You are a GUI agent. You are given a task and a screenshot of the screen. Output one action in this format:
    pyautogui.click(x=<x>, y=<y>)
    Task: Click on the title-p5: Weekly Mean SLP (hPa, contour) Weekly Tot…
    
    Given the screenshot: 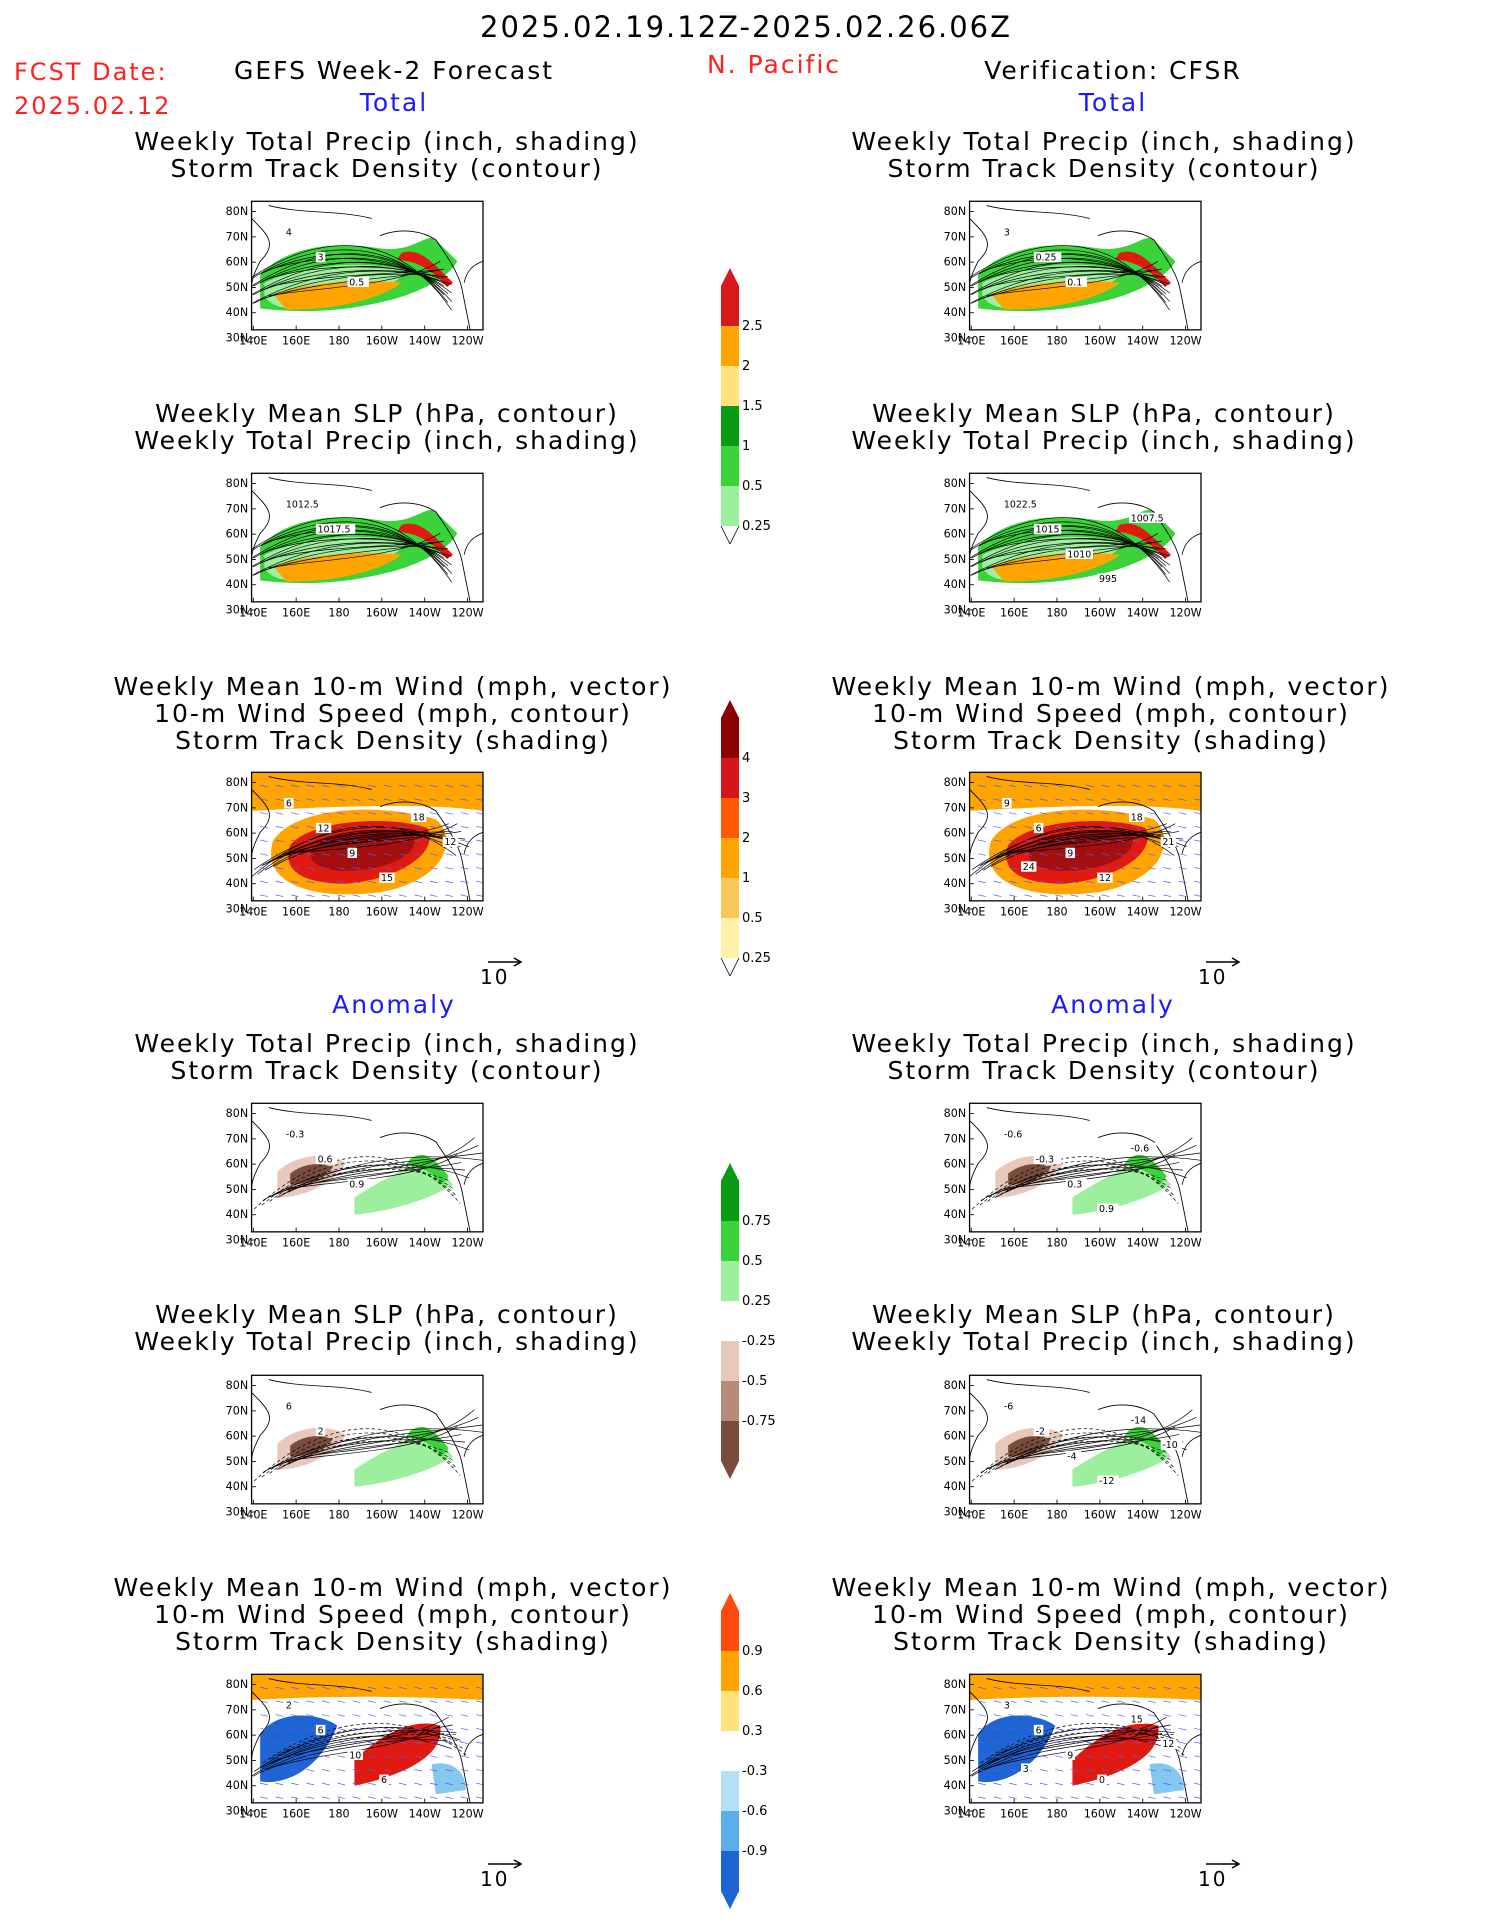 What is the action you would take?
    pyautogui.click(x=386, y=1328)
    